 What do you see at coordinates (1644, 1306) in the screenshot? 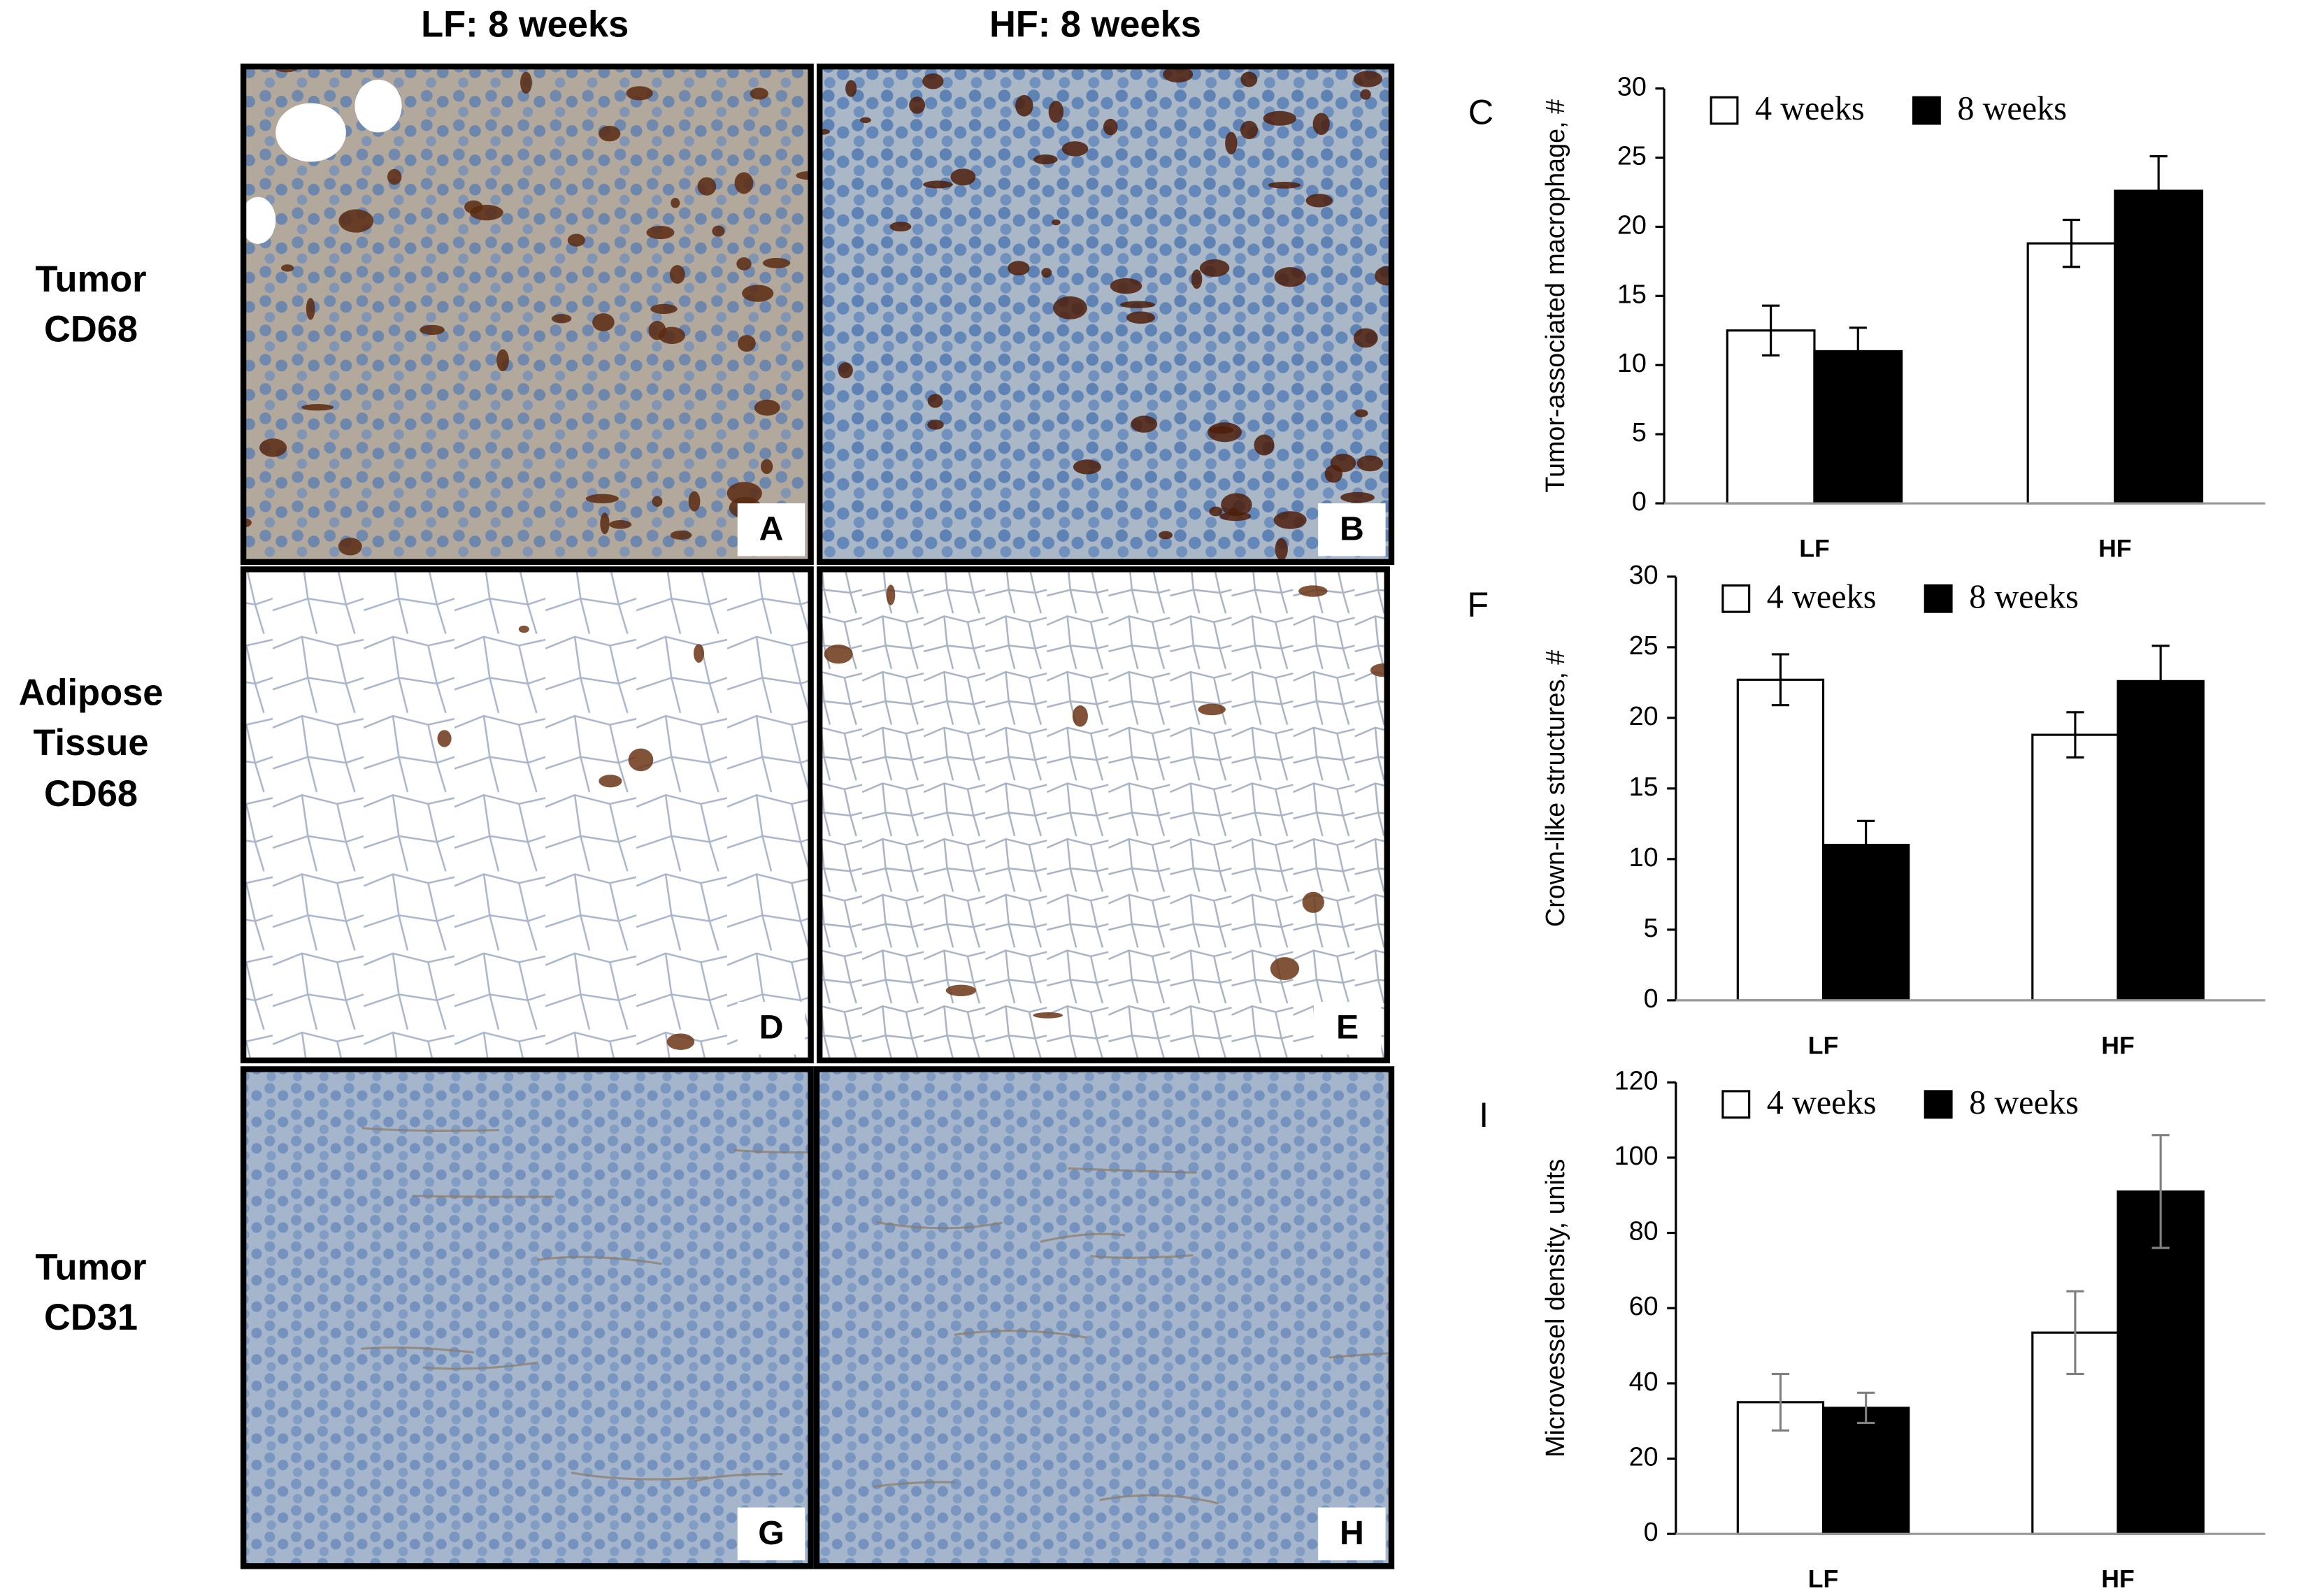
I see `y-tick-label: 60` at bounding box center [1644, 1306].